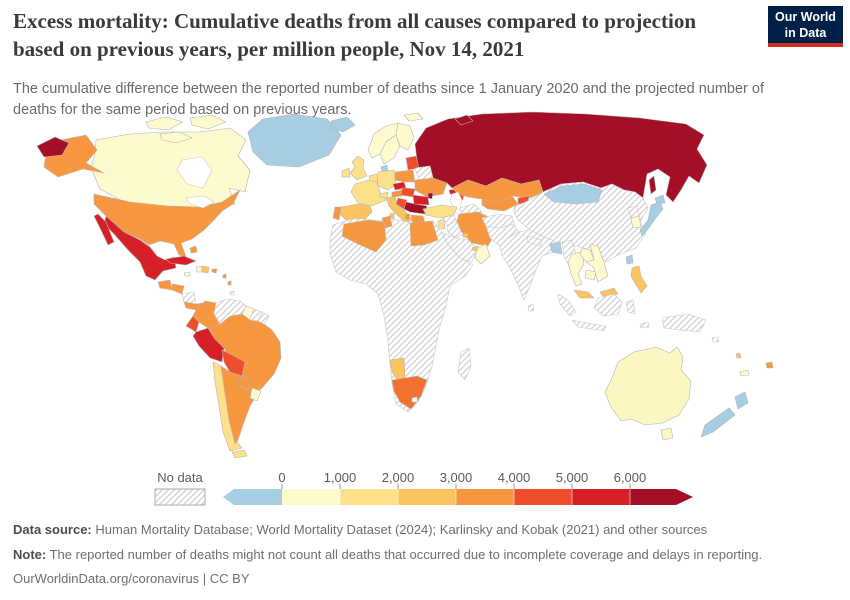 The height and width of the screenshot is (600, 850). What do you see at coordinates (187, 274) in the screenshot?
I see `region-jamaica` at bounding box center [187, 274].